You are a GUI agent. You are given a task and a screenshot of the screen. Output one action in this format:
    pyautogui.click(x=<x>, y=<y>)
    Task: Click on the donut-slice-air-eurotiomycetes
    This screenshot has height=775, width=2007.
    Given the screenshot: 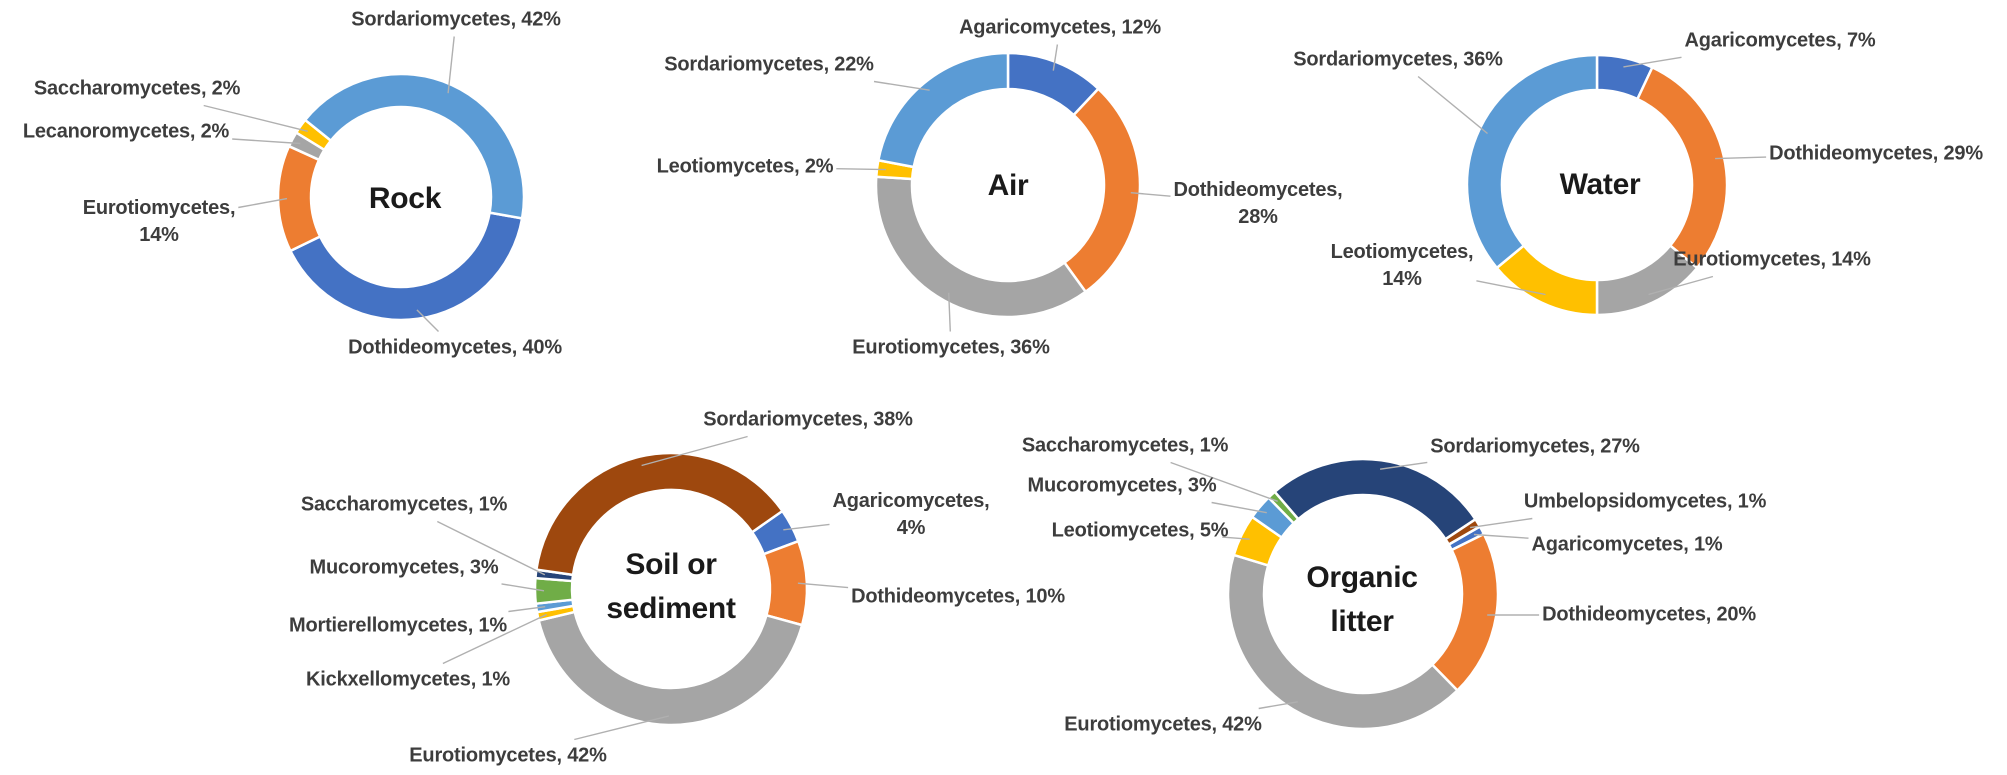 What is the action you would take?
    pyautogui.click(x=980, y=247)
    